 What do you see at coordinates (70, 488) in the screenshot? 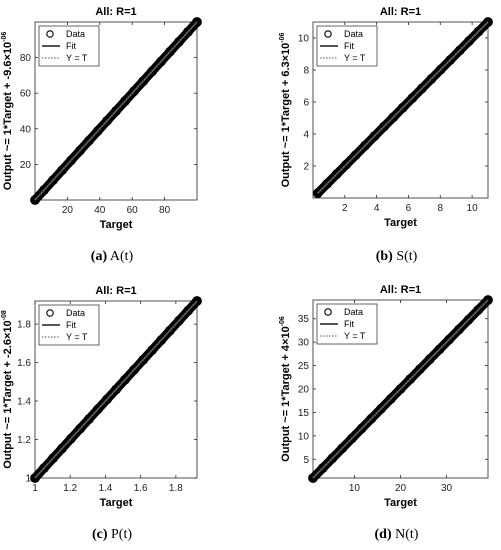
I see `x-tick-label: 1.2` at bounding box center [70, 488].